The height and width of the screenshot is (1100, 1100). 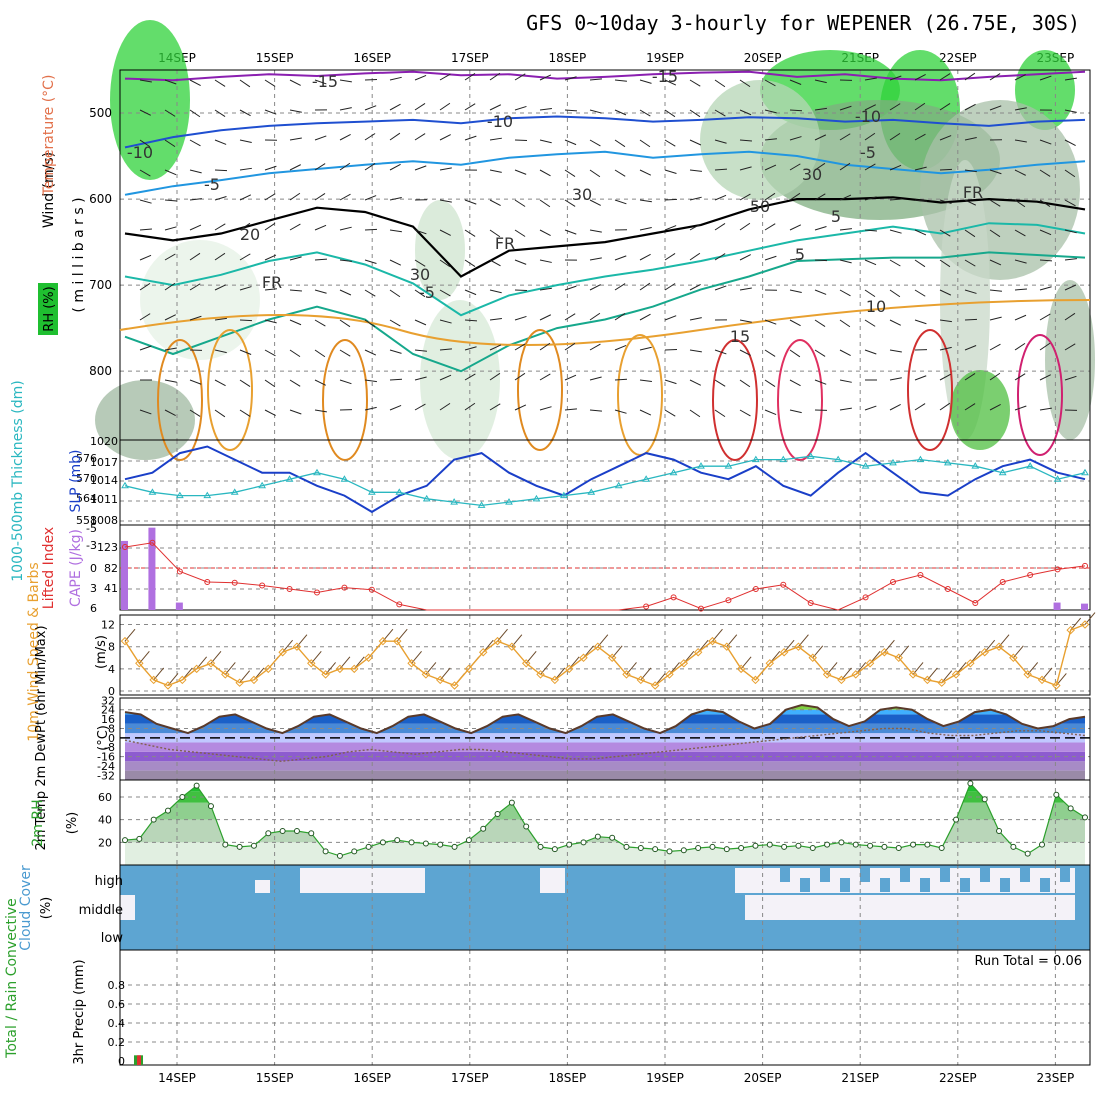 I want to click on thickness-tick-label: 558, so click(x=86, y=520).